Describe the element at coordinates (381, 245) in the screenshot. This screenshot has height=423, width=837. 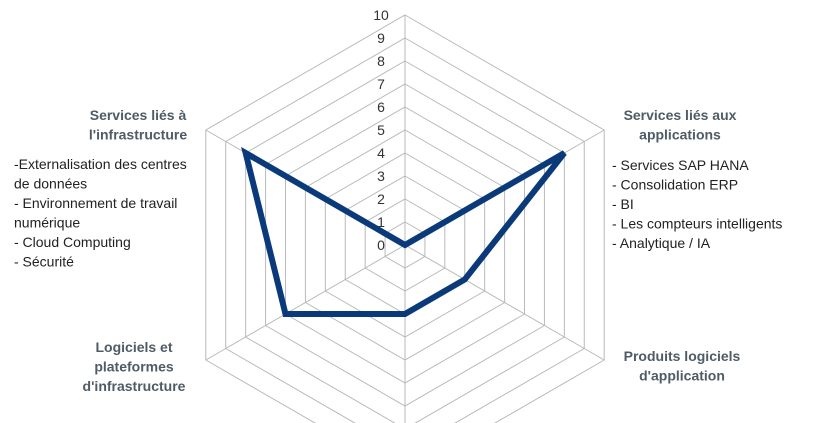
I see `tick-label-0: 0` at that location.